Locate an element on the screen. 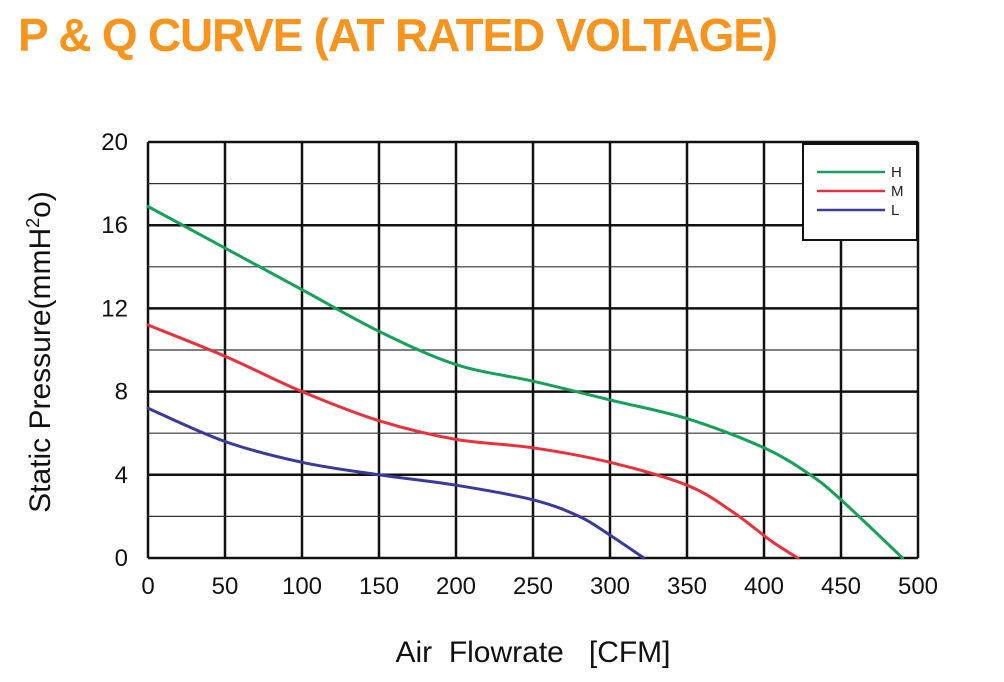  x-axis-title: Air Flowrate [CFM] is located at coordinates (532, 652).